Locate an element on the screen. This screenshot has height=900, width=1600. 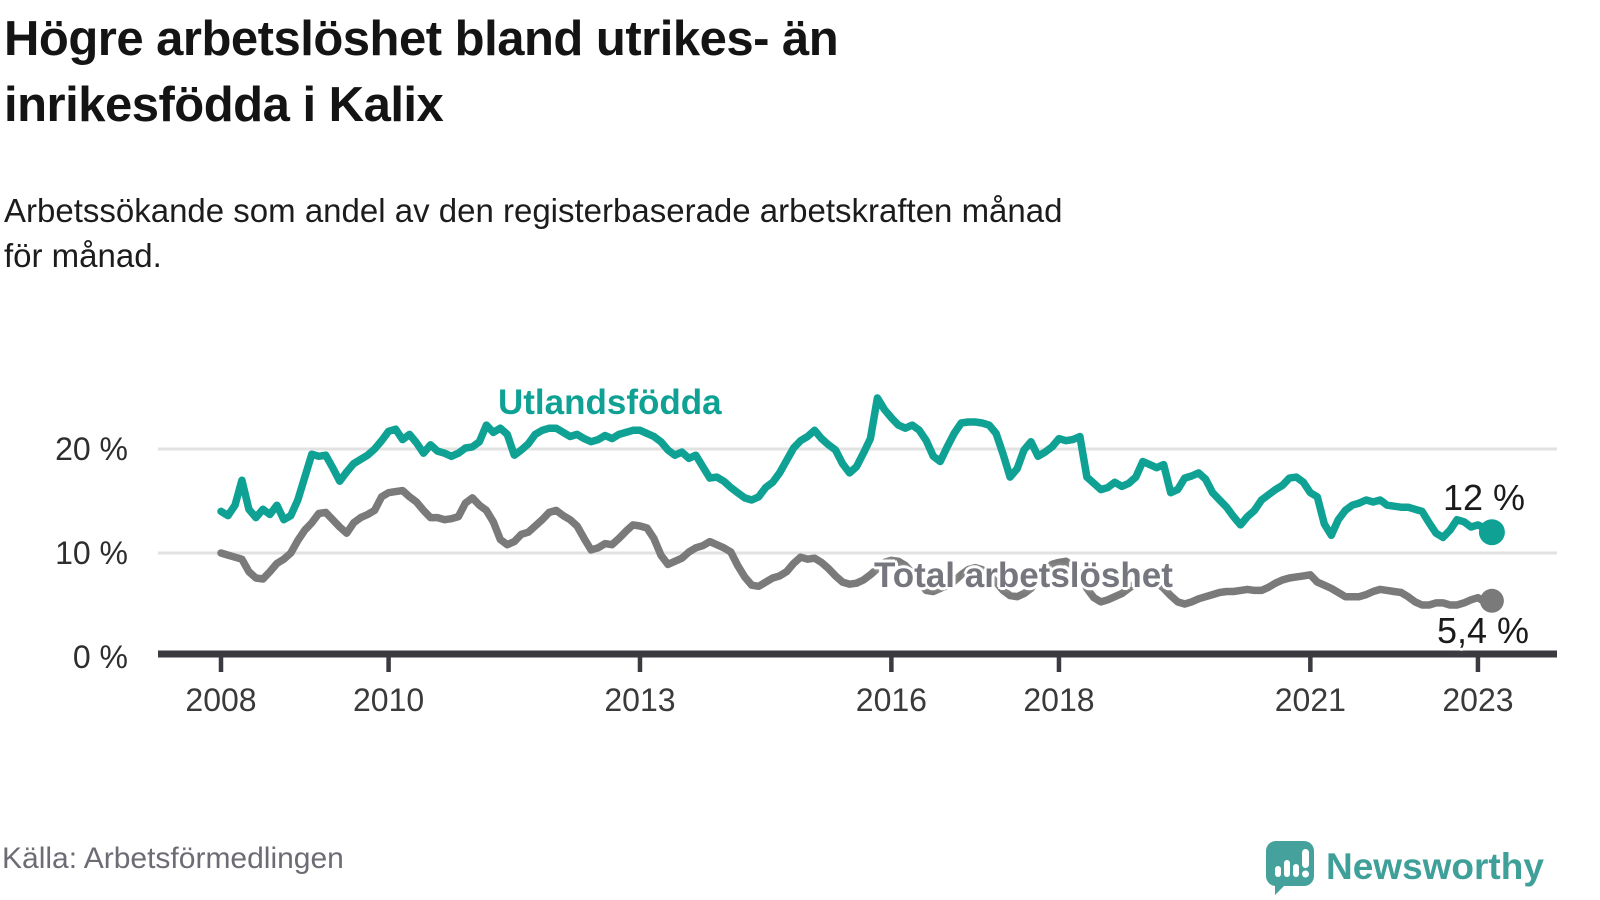
series-line-utlandsfodda is located at coordinates (856, 468).